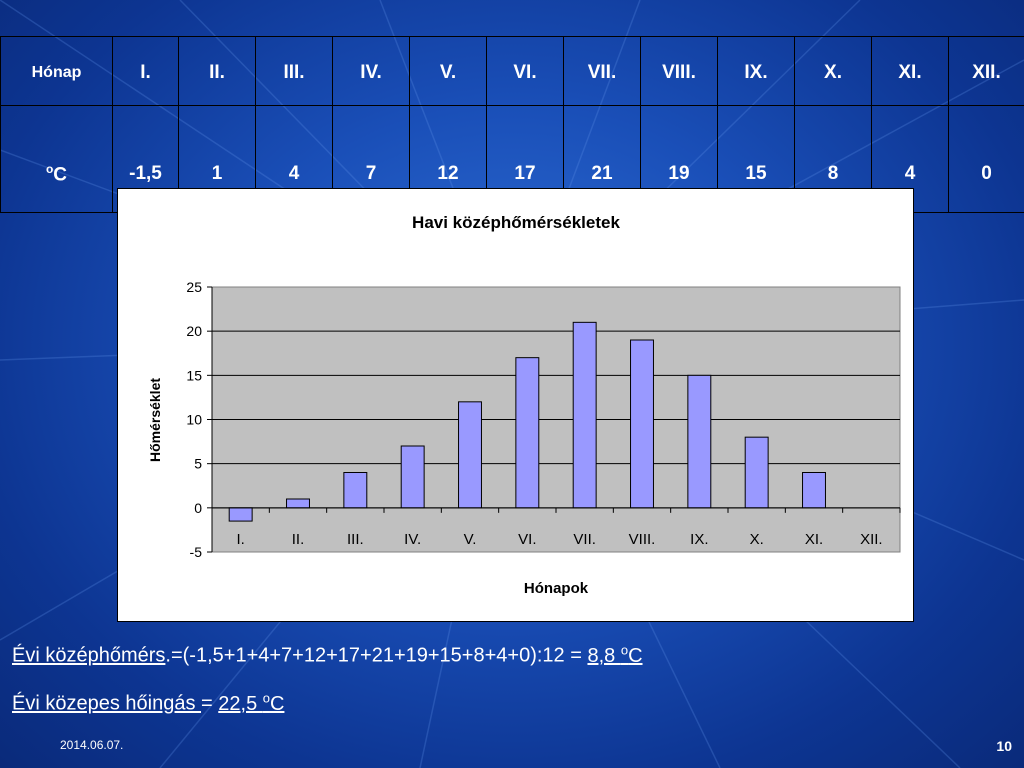 This screenshot has height=768, width=1024. I want to click on x-tick-label: V., so click(470, 539).